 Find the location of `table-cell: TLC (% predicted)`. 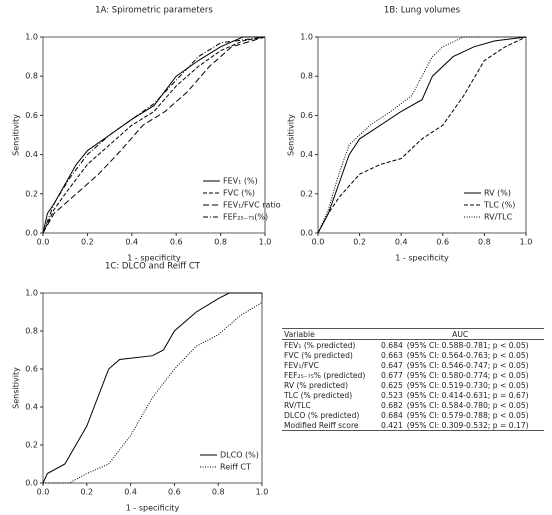

table-cell: TLC (% predicted) is located at coordinates (318, 395).